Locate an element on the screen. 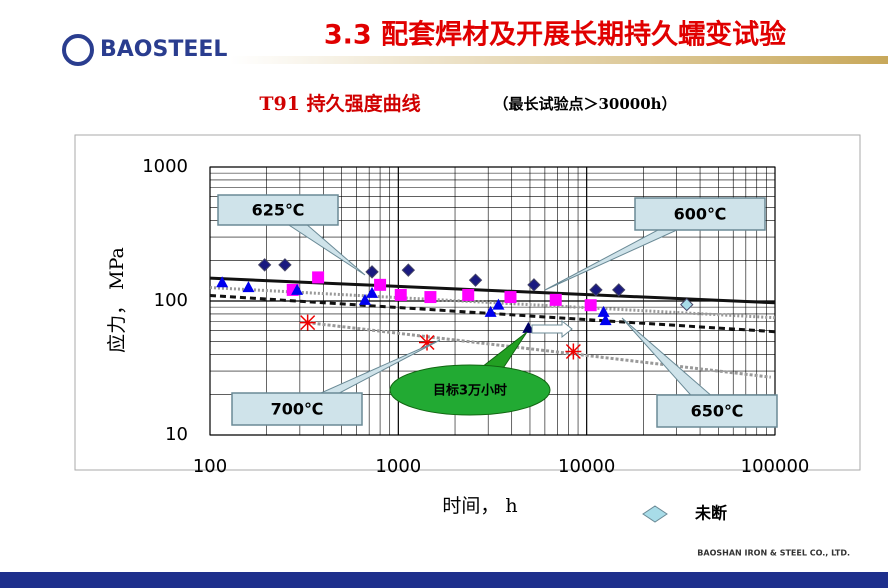 The width and height of the screenshot is (888, 588). callout-label: 650℃ is located at coordinates (717, 411).